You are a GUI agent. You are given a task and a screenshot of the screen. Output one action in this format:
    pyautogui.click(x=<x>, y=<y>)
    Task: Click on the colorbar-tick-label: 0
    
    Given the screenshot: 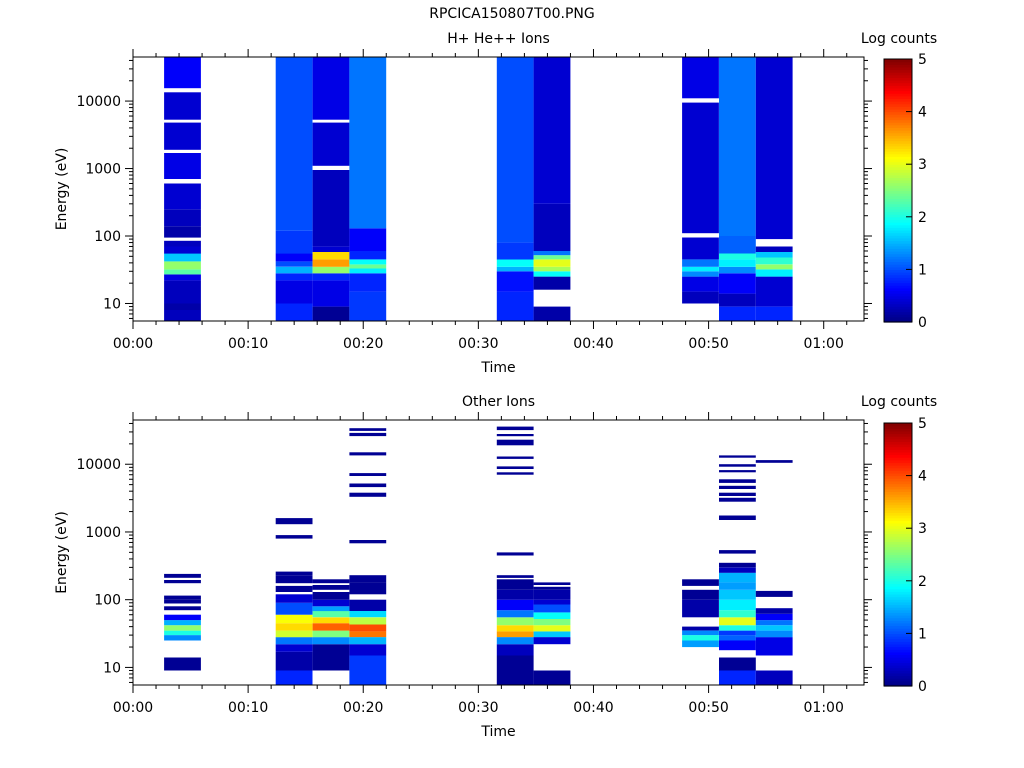 What is the action you would take?
    pyautogui.click(x=922, y=687)
    